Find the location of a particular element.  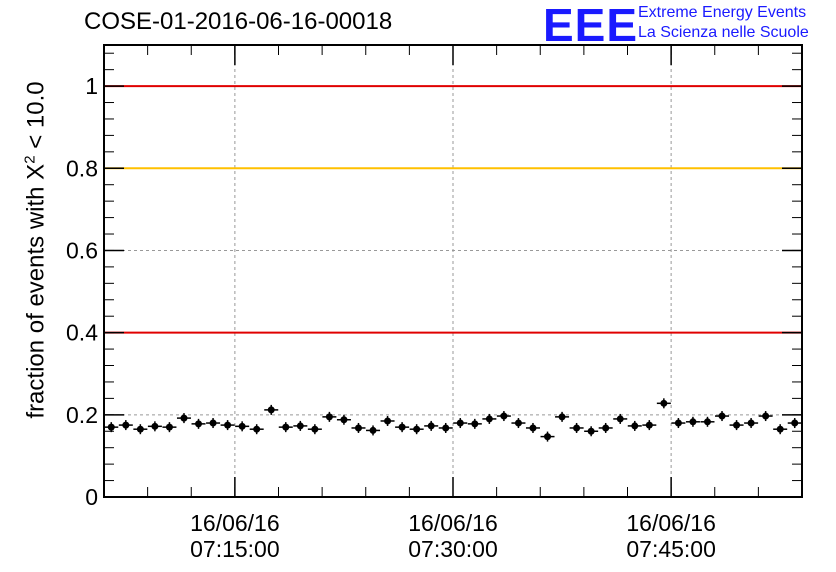

y-tick-label: 0 is located at coordinates (91, 497).